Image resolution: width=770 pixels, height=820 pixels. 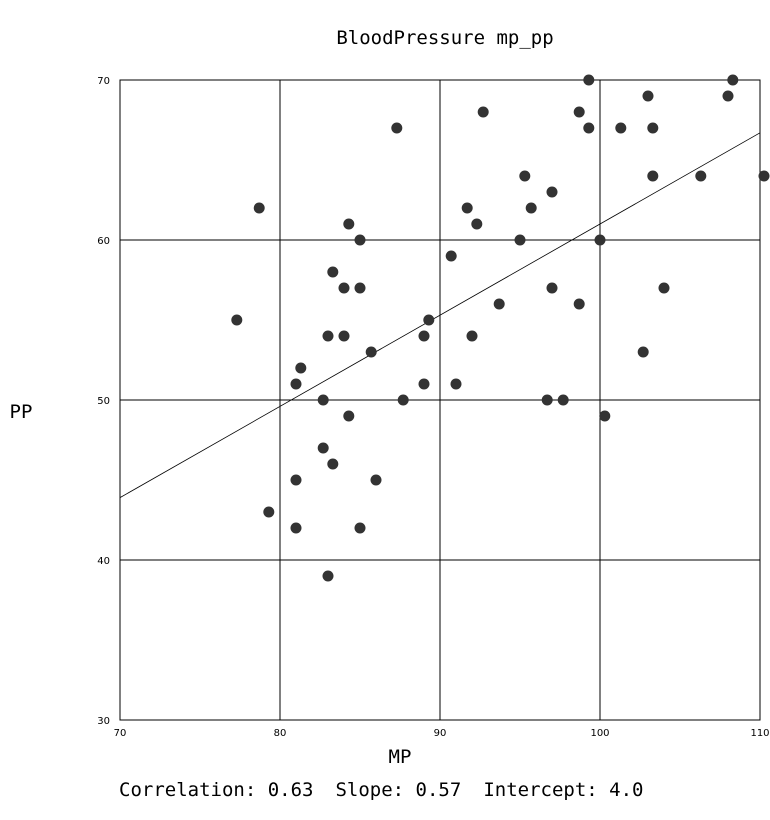 I want to click on intercept-stat: Intercept: 4.0, so click(x=563, y=790).